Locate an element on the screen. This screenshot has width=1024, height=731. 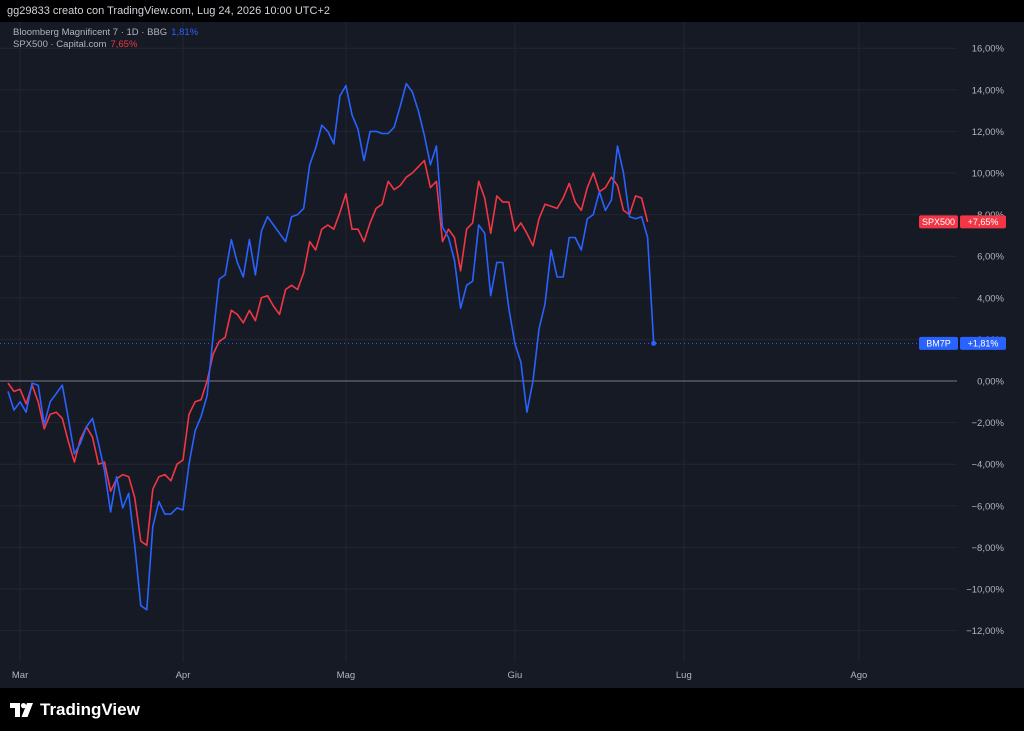
y-tick-label: −4,00% is located at coordinates (988, 465).